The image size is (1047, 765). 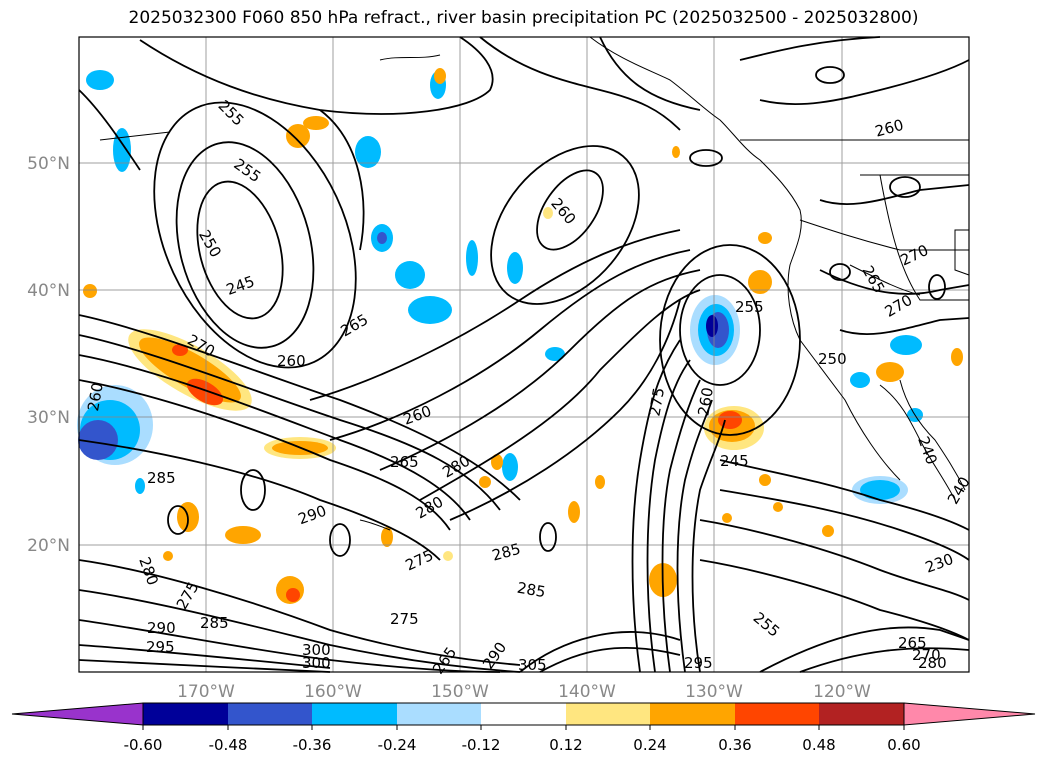 I want to click on contour-label: 245, so click(x=734, y=461).